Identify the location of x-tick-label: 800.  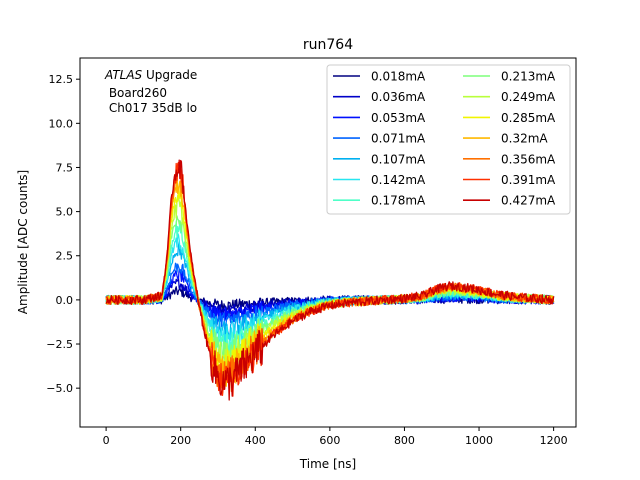
(404, 440).